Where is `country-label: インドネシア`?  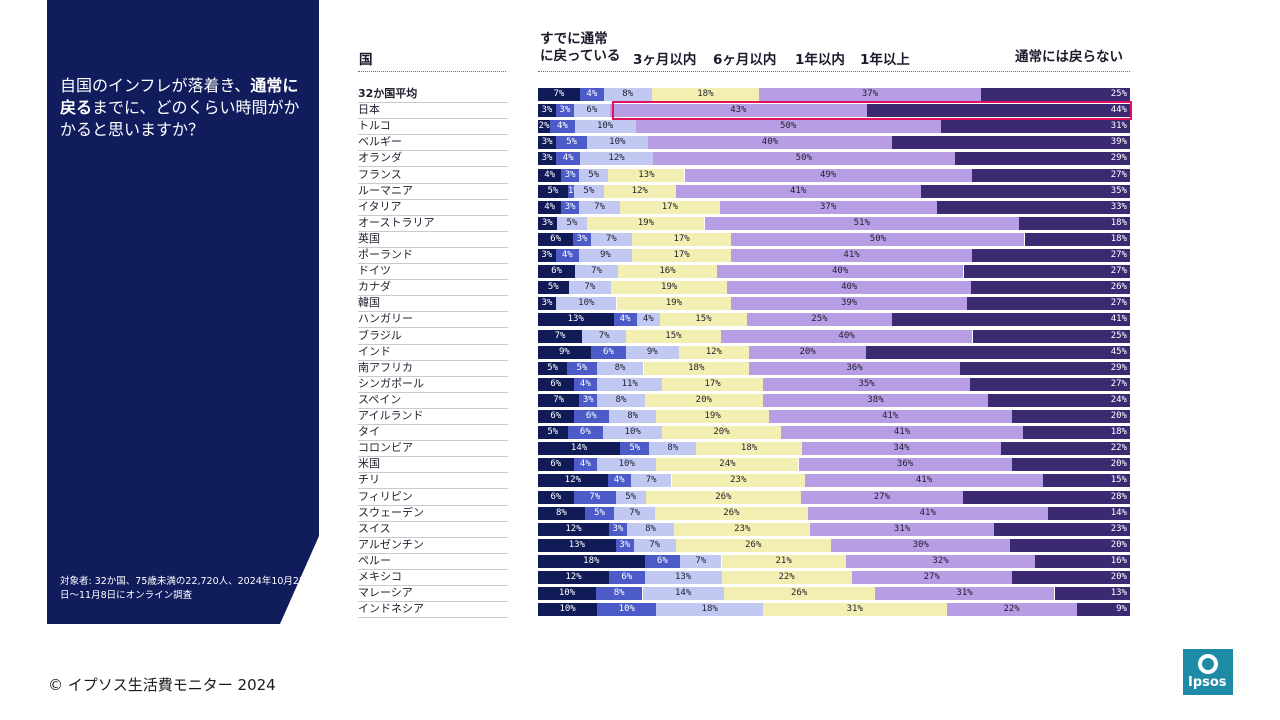
country-label: インドネシア is located at coordinates (433, 610).